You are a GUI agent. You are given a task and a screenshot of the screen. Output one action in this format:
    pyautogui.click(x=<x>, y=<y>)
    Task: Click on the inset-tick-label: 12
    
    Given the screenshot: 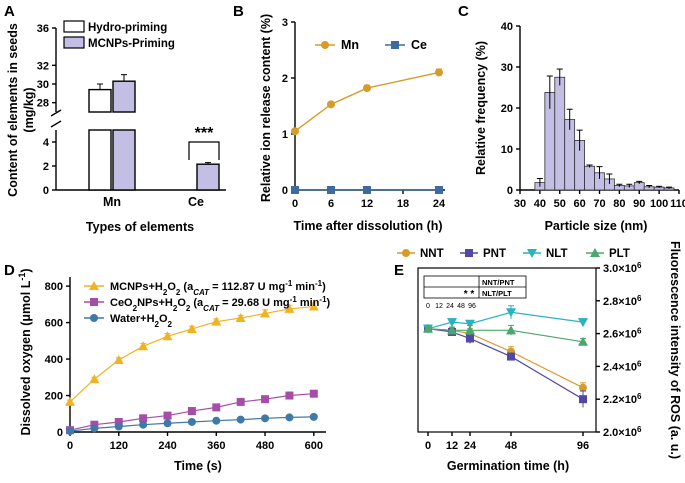 What is the action you would take?
    pyautogui.click(x=439, y=306)
    